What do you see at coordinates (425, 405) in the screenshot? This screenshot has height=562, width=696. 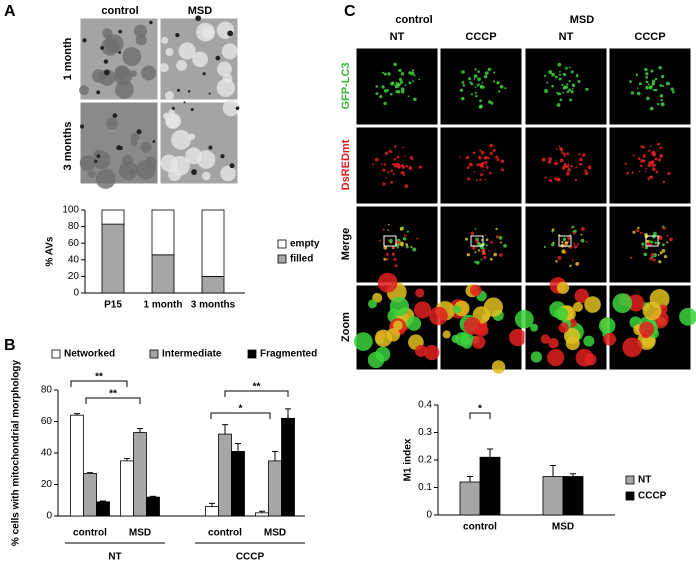 I see `y-tick-label: 0.4` at bounding box center [425, 405].